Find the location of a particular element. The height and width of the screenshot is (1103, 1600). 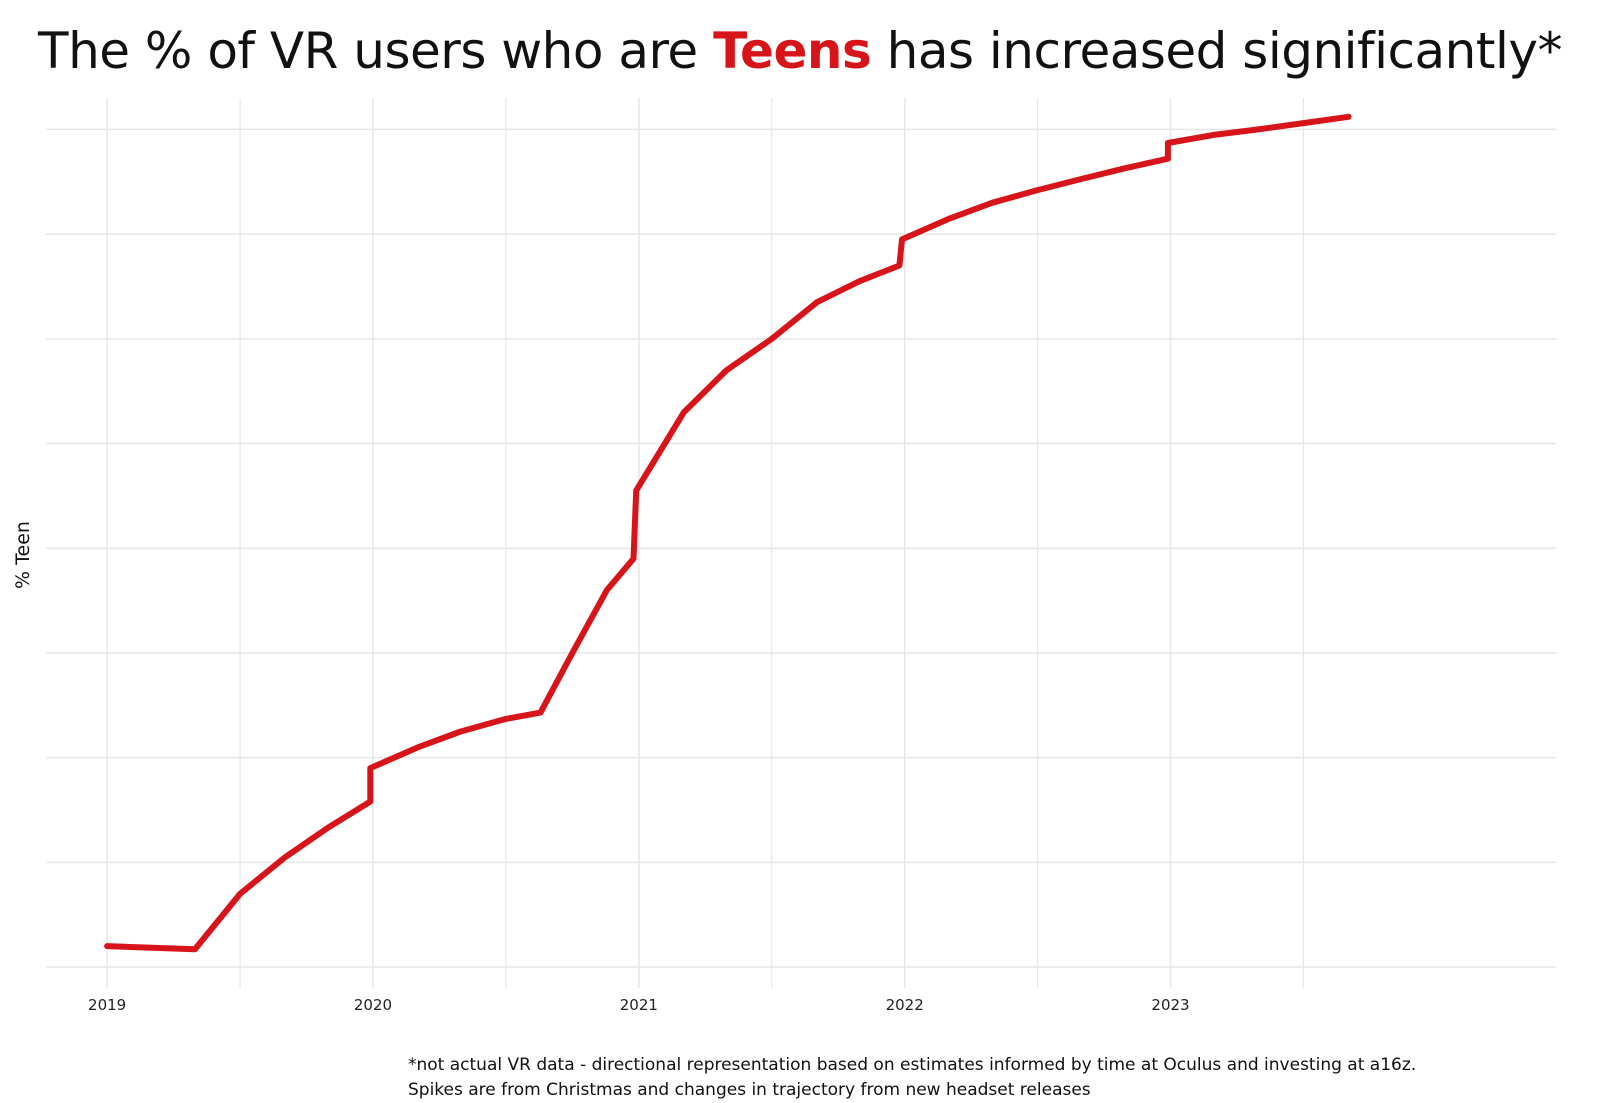

title-after: has increased significantly* is located at coordinates (1217, 51).